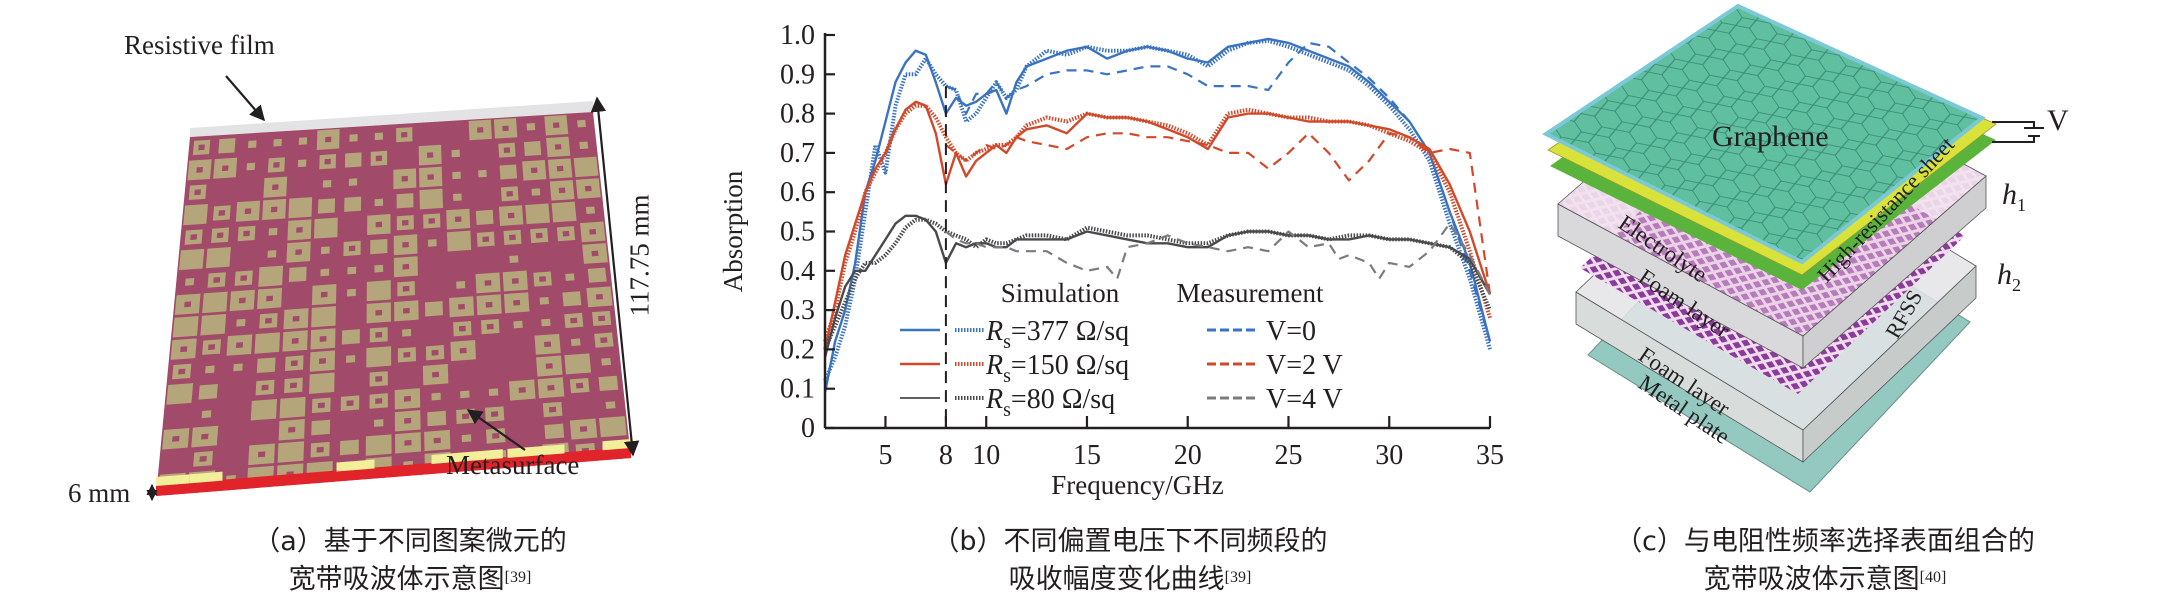 The width and height of the screenshot is (2166, 609). What do you see at coordinates (885, 455) in the screenshot?
I see `x-tick-label: 5` at bounding box center [885, 455].